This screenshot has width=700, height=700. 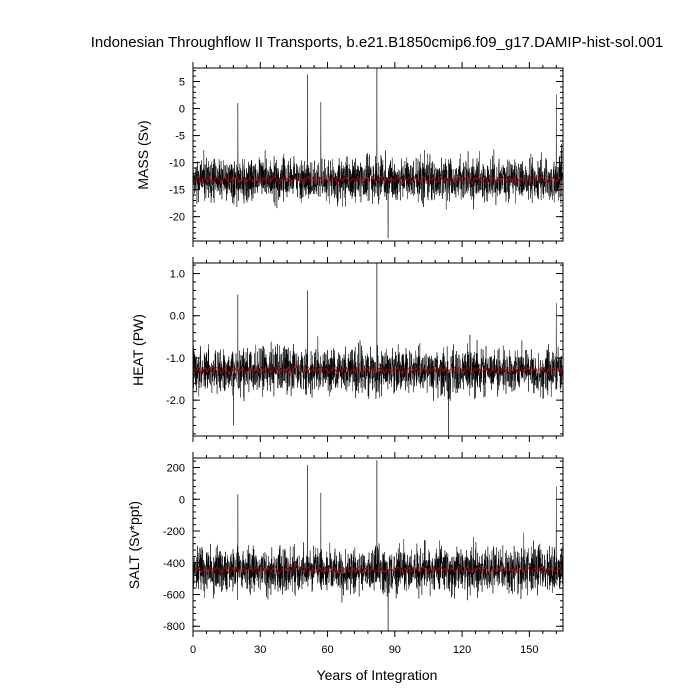 I want to click on mass-ytick-label: -15, so click(x=177, y=191).